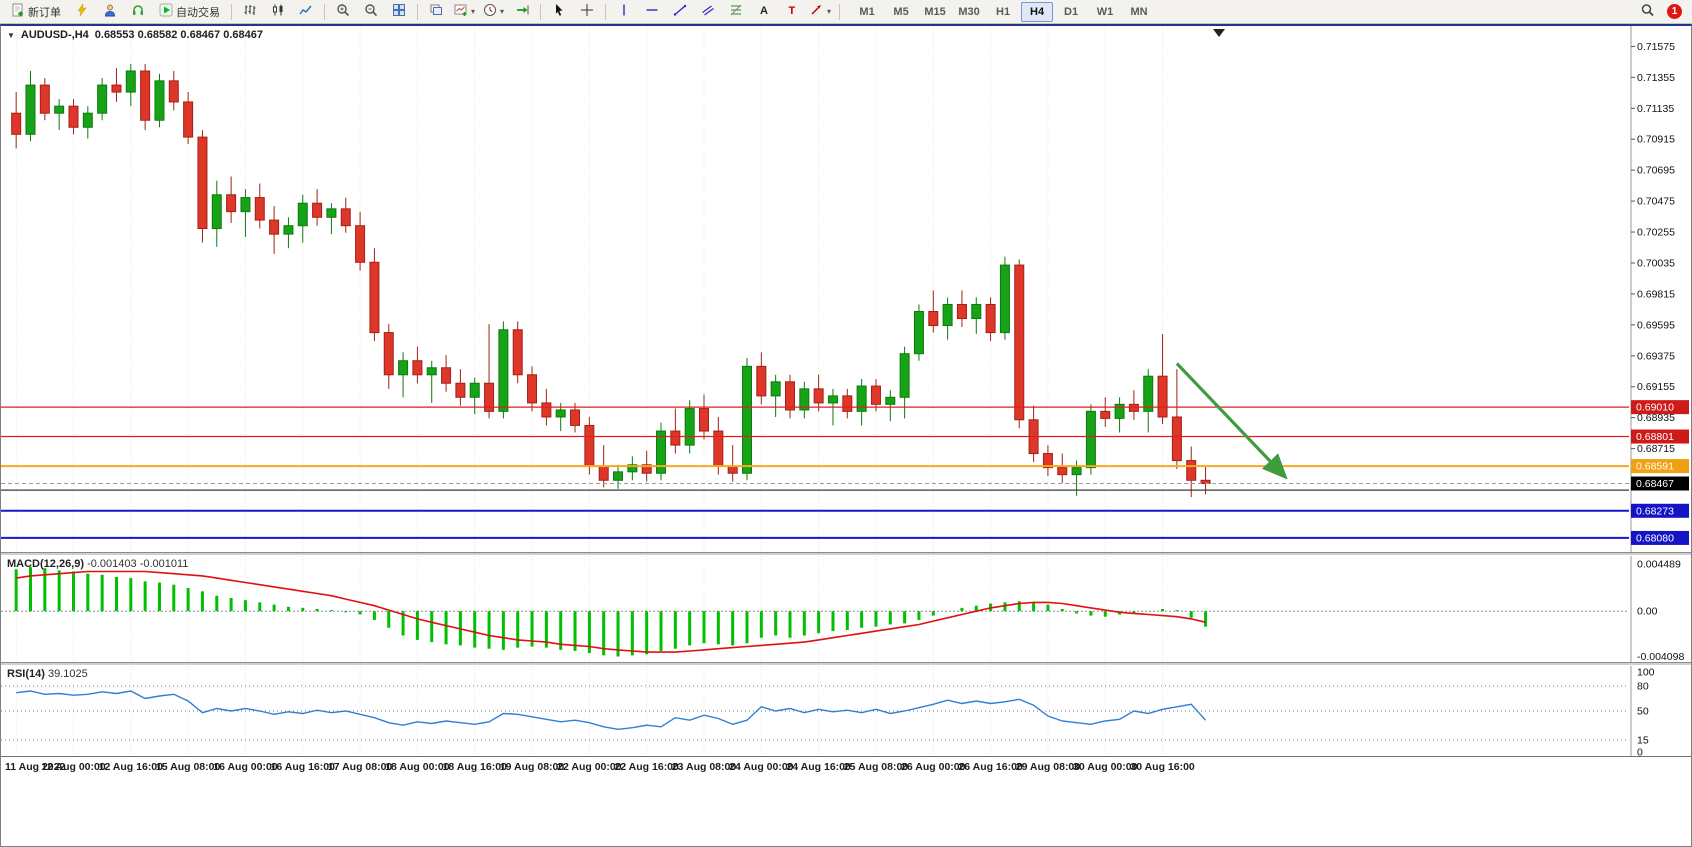  I want to click on market-watch-button, so click(82, 12).